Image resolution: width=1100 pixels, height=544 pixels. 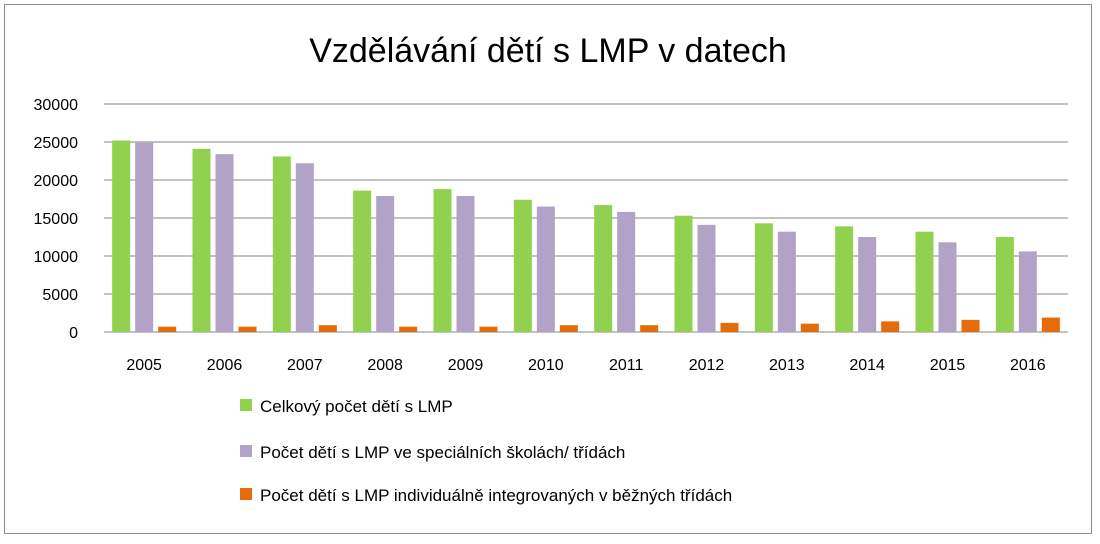 I want to click on y-tick-label: 0, so click(x=73, y=333).